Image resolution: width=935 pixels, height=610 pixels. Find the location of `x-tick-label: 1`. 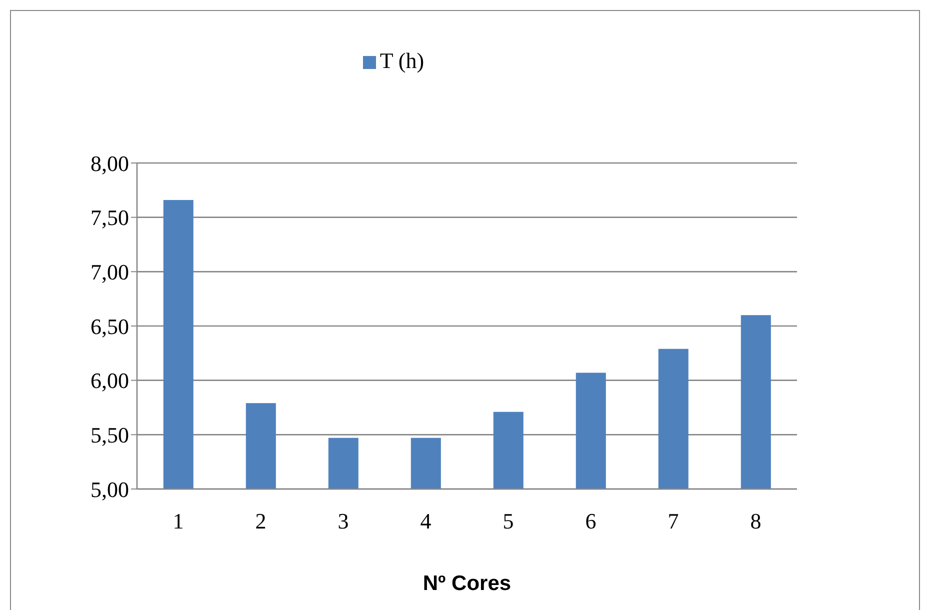

x-tick-label: 1 is located at coordinates (178, 521).